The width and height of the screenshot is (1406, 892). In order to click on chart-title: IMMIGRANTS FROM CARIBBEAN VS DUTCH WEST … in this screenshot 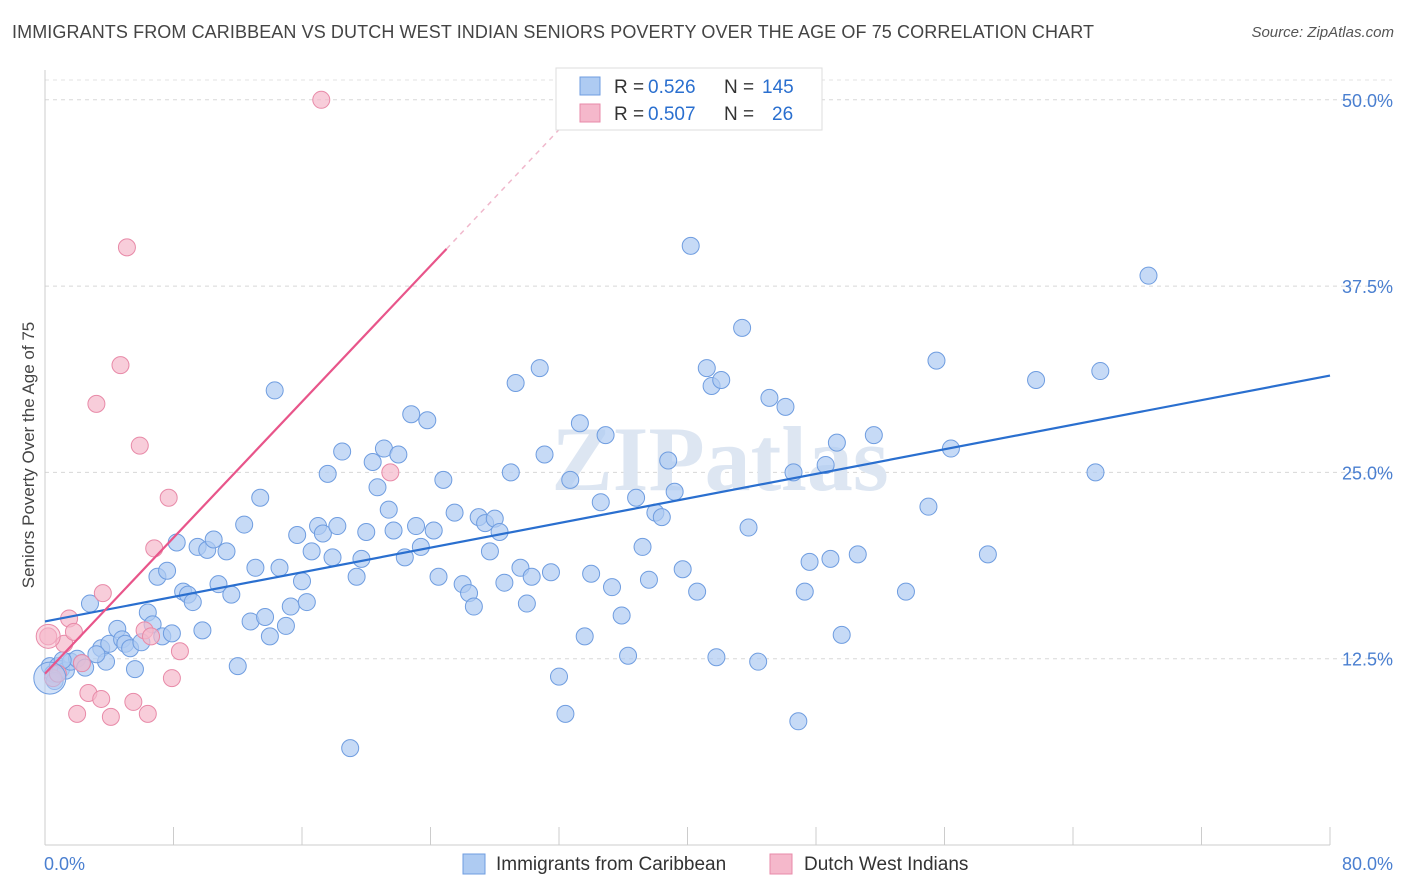, I will do `click(553, 32)`.